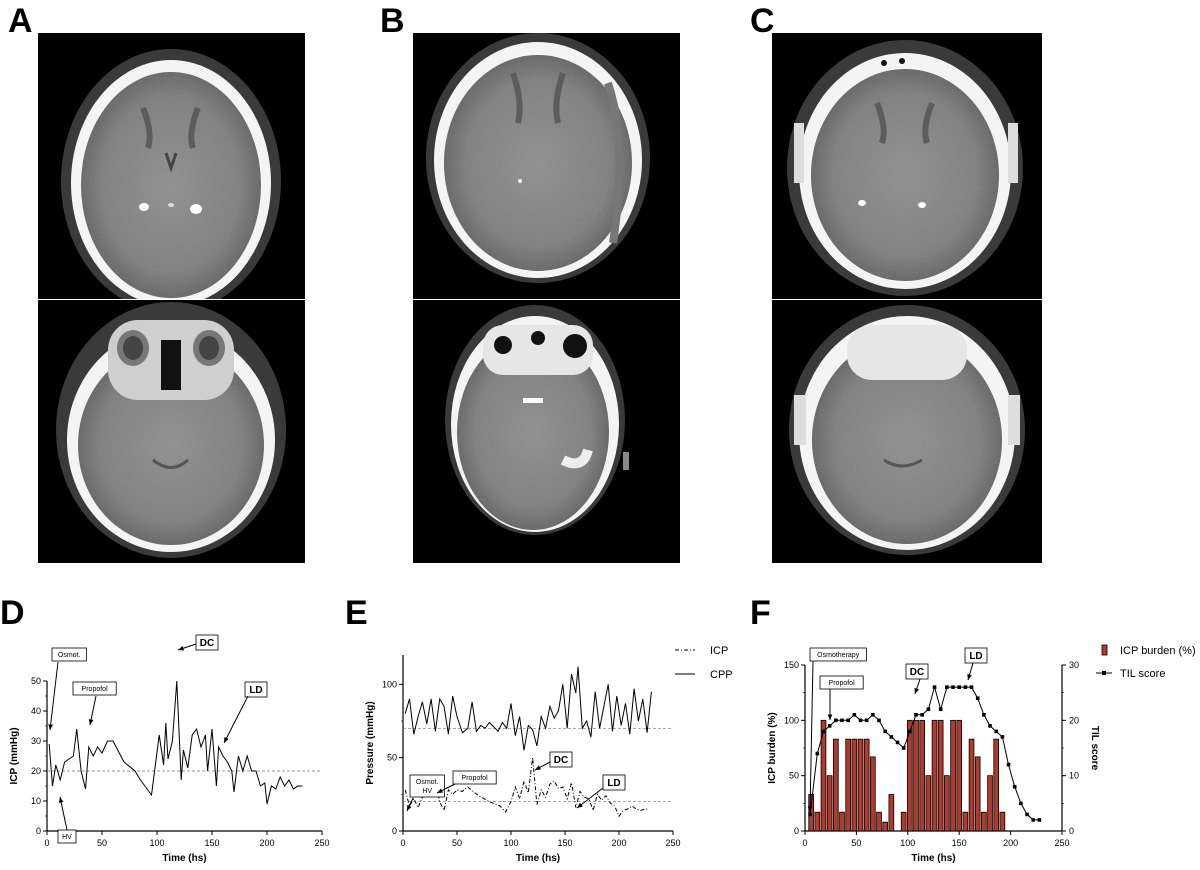  Describe the element at coordinates (791, 665) in the screenshot. I see `y-tick-label: 150` at that location.